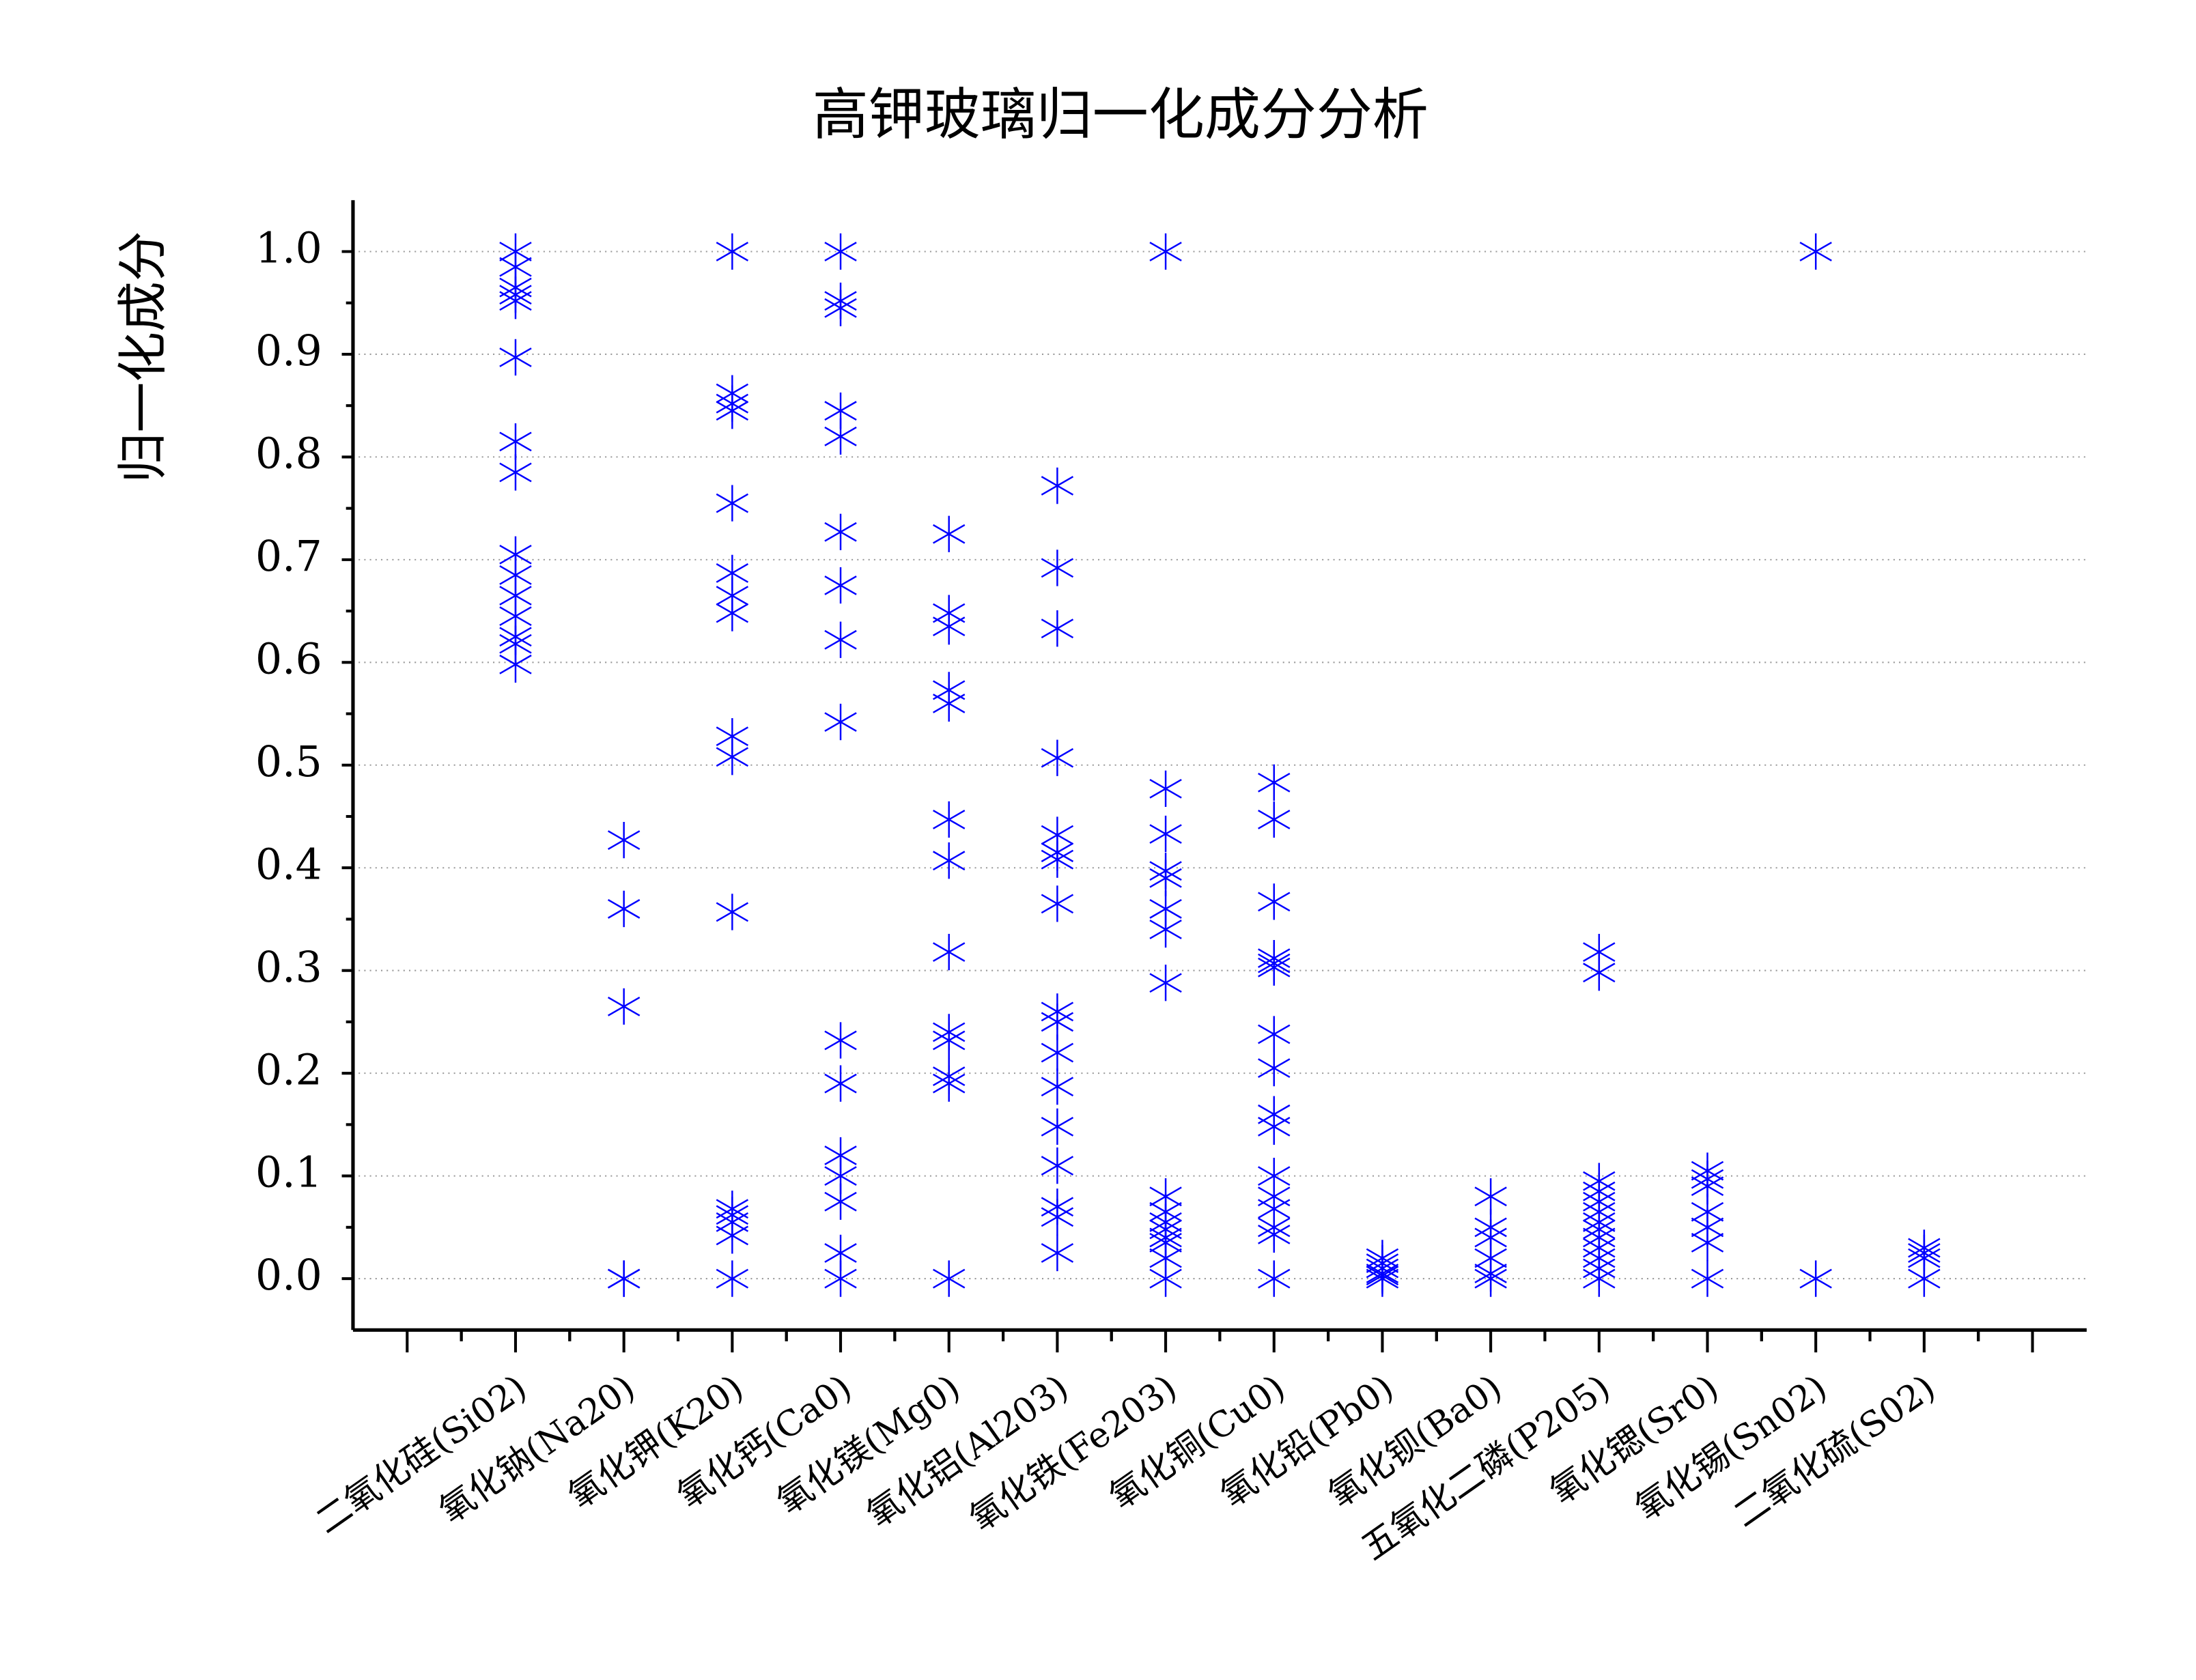 The height and width of the screenshot is (1680, 2196). Describe the element at coordinates (289, 1172) in the screenshot. I see `y-tick-label: 0.1` at that location.